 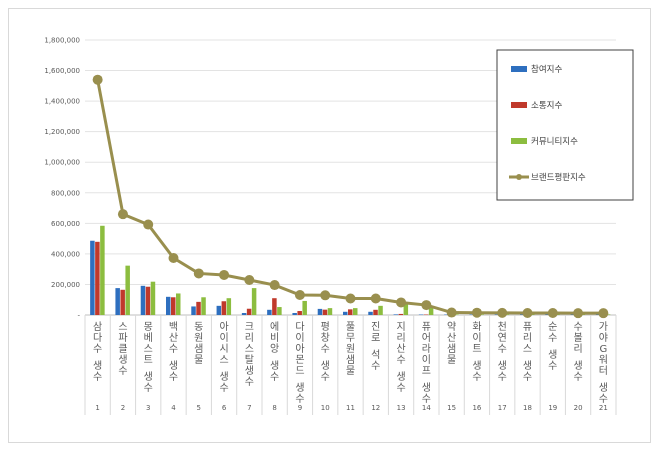 I want to click on rank-label: 15, so click(x=451, y=408).